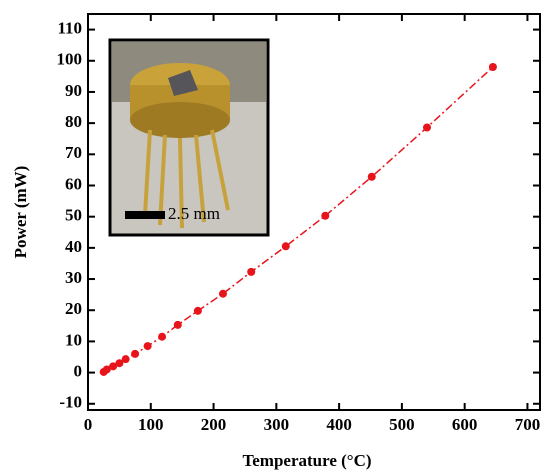 Image resolution: width=550 pixels, height=476 pixels. I want to click on x-tick-label: 500, so click(402, 424).